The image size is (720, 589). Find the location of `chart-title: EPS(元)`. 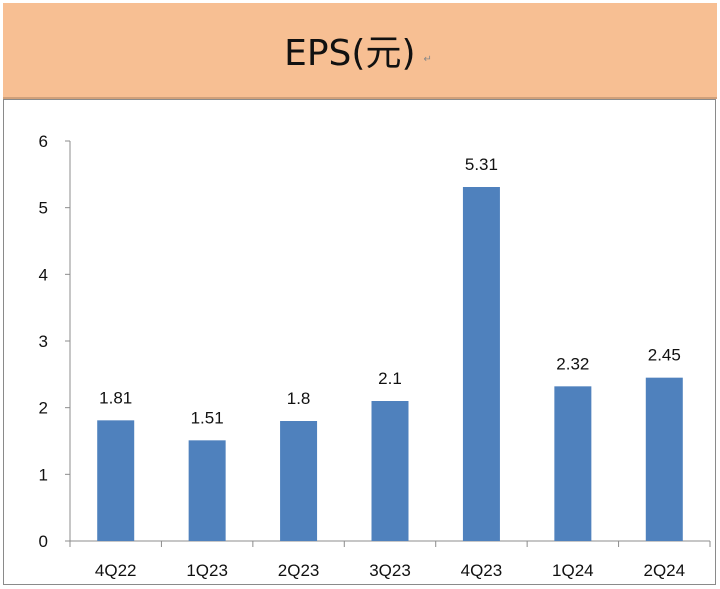

chart-title: EPS(元) is located at coordinates (350, 53).